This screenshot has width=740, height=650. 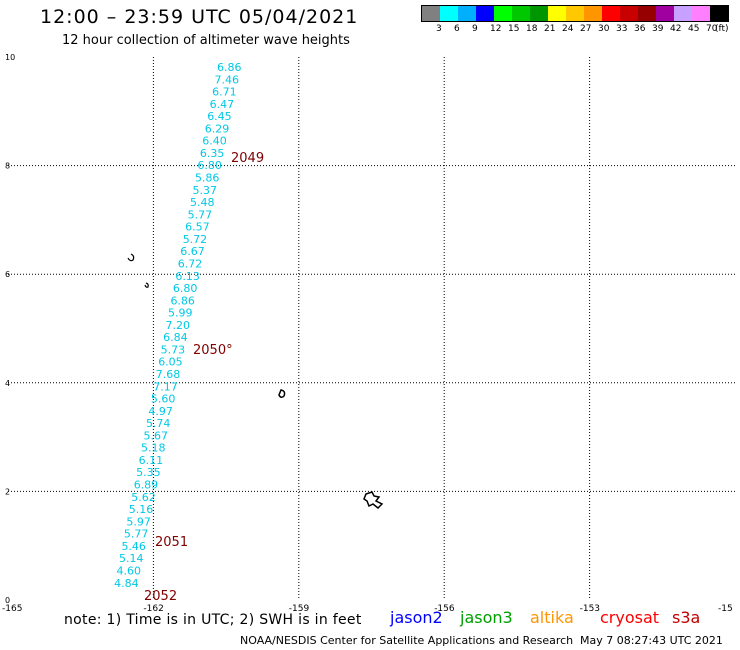 What do you see at coordinates (439, 29) in the screenshot?
I see `legend-label: 3` at bounding box center [439, 29].